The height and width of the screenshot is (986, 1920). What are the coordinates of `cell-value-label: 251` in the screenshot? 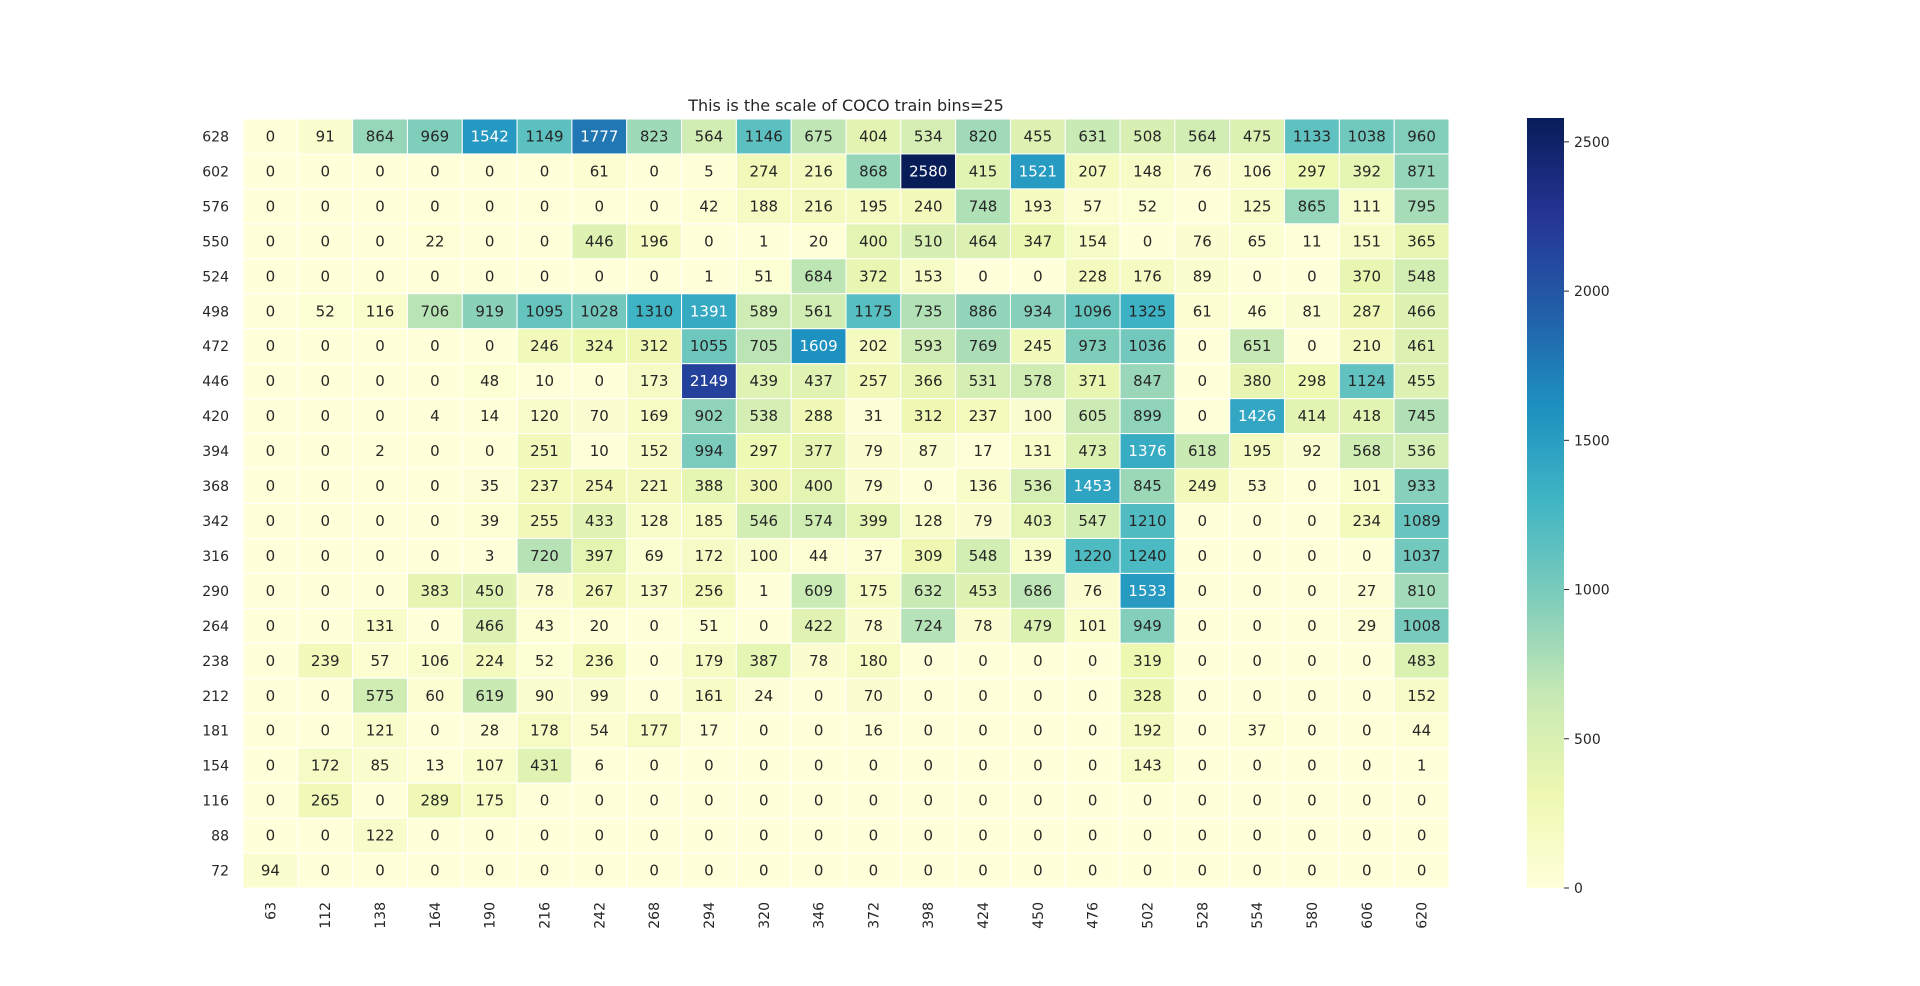 It's located at (544, 451).